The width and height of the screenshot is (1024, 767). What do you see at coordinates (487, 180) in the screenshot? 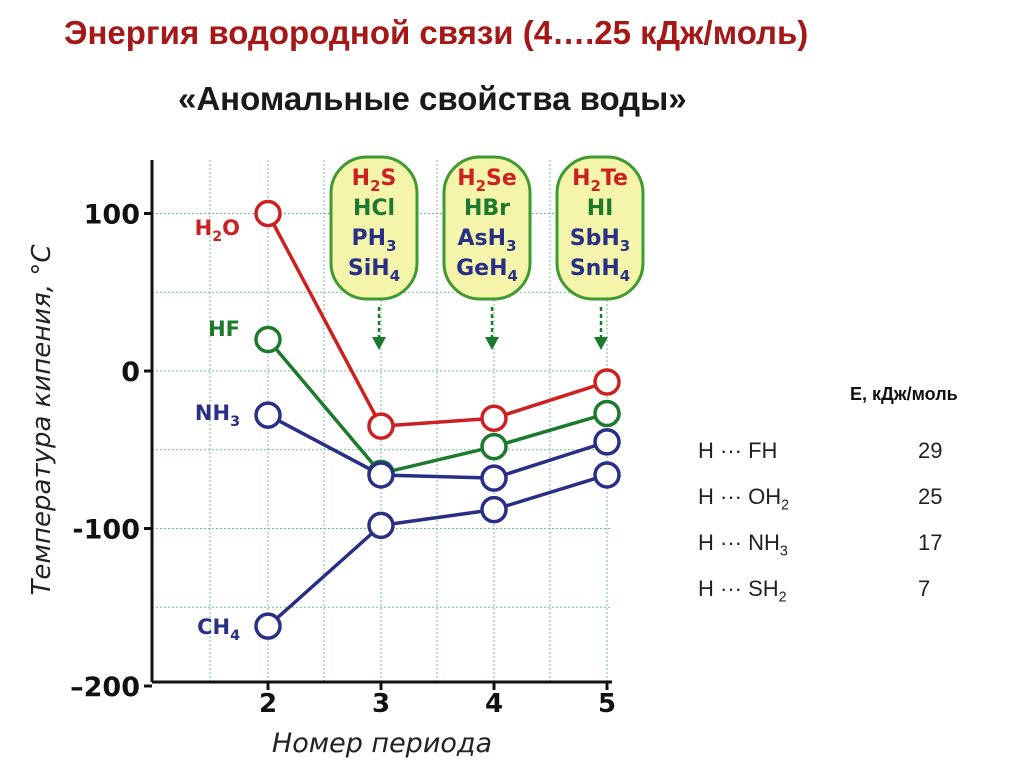
I see `compound-formula: H2Se` at bounding box center [487, 180].